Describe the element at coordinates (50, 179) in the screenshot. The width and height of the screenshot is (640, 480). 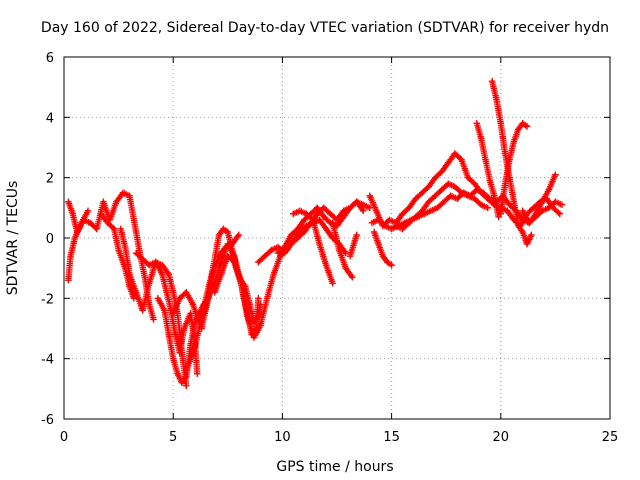
I see `y-tick-label: 2` at that location.